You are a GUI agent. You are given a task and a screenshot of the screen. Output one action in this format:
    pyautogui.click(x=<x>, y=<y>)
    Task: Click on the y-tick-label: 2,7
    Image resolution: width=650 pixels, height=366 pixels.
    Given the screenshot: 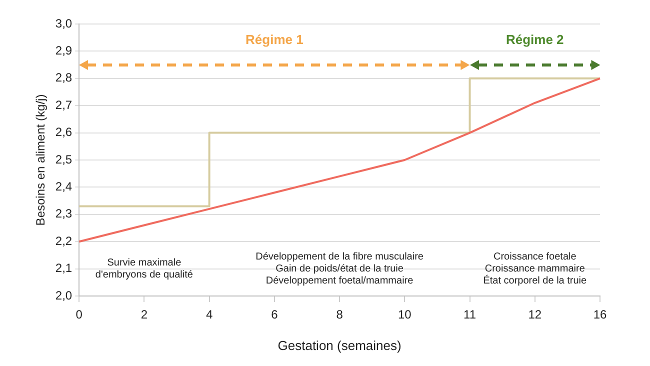 What is the action you would take?
    pyautogui.click(x=63, y=105)
    